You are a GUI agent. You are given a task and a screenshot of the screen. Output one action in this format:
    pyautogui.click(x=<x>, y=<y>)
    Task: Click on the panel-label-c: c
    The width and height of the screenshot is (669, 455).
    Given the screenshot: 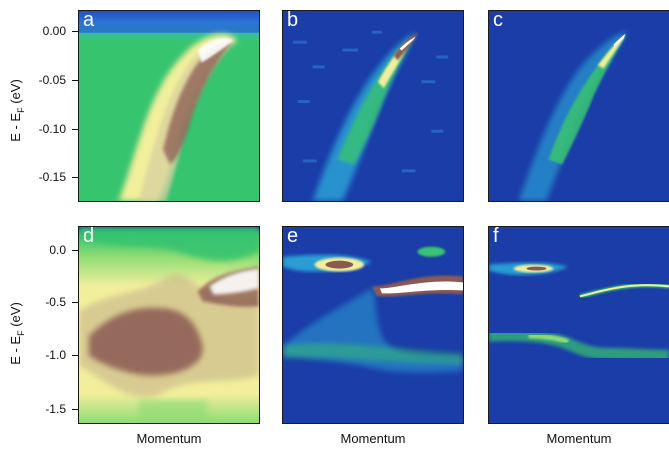 What is the action you would take?
    pyautogui.click(x=498, y=20)
    